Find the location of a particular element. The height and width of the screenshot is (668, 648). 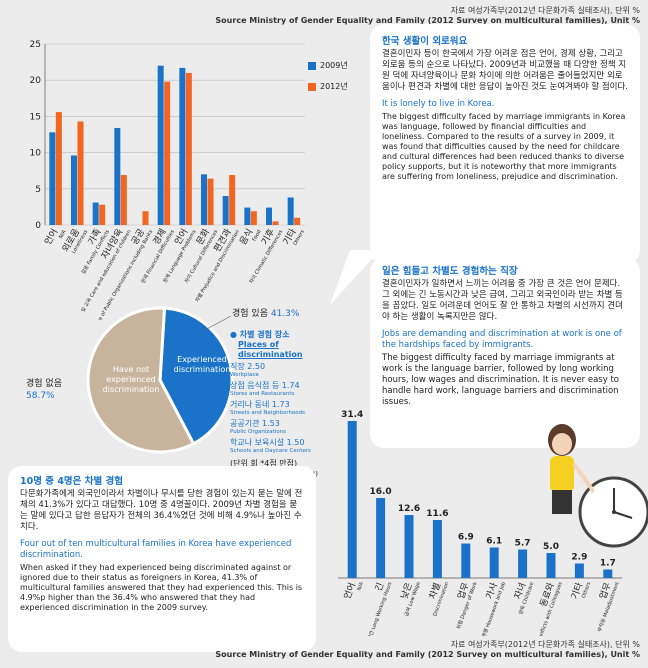

data-label: 5.7 is located at coordinates (523, 544).